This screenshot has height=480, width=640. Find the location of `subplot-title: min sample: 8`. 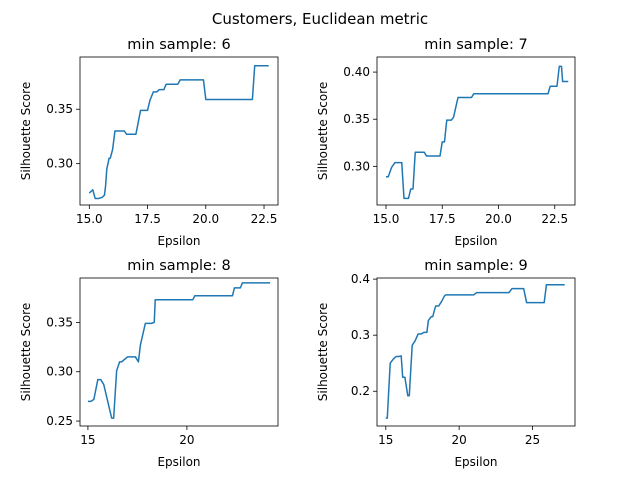

subplot-title: min sample: 8 is located at coordinates (178, 266).